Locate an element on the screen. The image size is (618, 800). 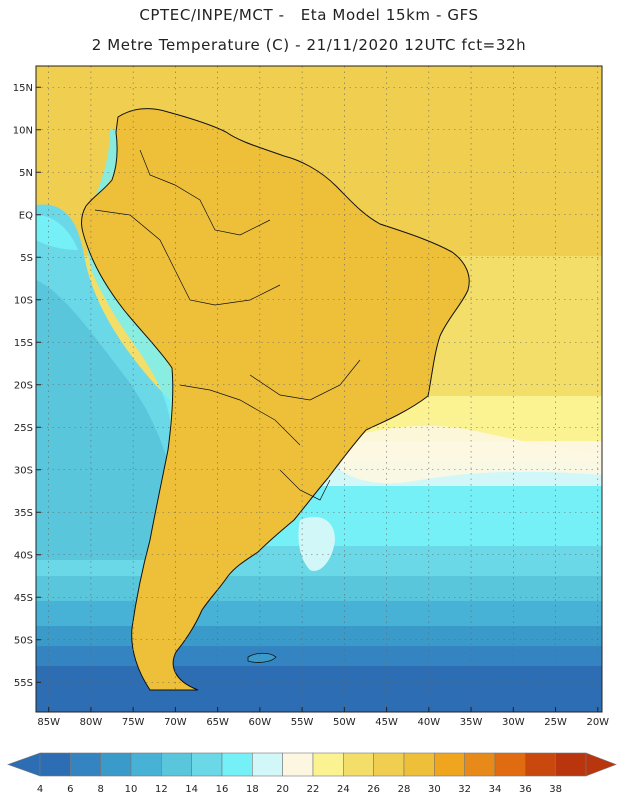
lat-tick-label: 10S is located at coordinates (23, 300).